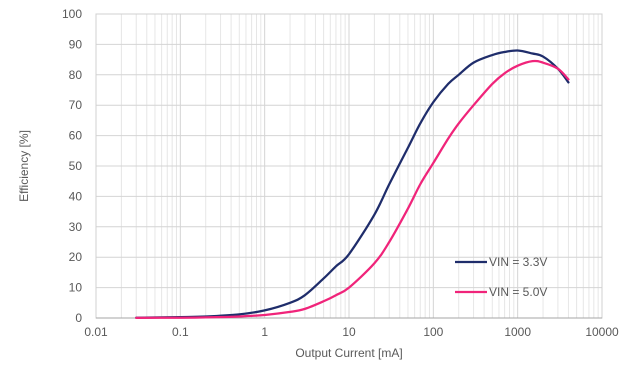 The height and width of the screenshot is (372, 635). What do you see at coordinates (76, 105) in the screenshot?
I see `y-tick-label: 70` at bounding box center [76, 105].